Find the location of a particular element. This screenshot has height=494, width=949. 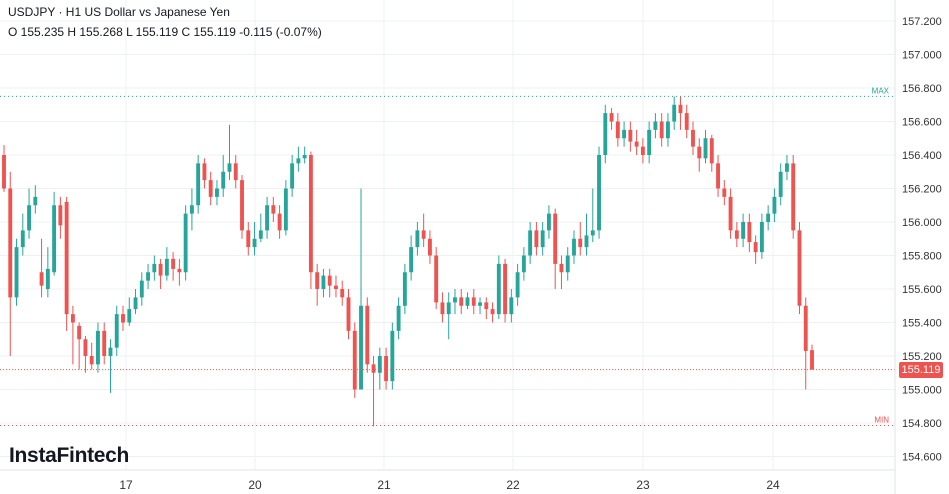

price-tick-label: 154.600 is located at coordinates (922, 458).